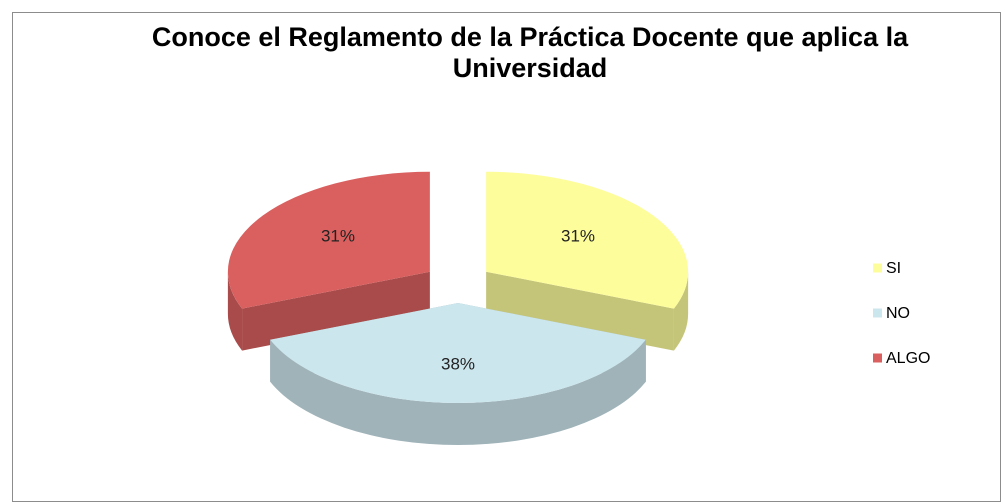 The image size is (1008, 504). Describe the element at coordinates (893, 268) in the screenshot. I see `legend-label: SI` at that location.